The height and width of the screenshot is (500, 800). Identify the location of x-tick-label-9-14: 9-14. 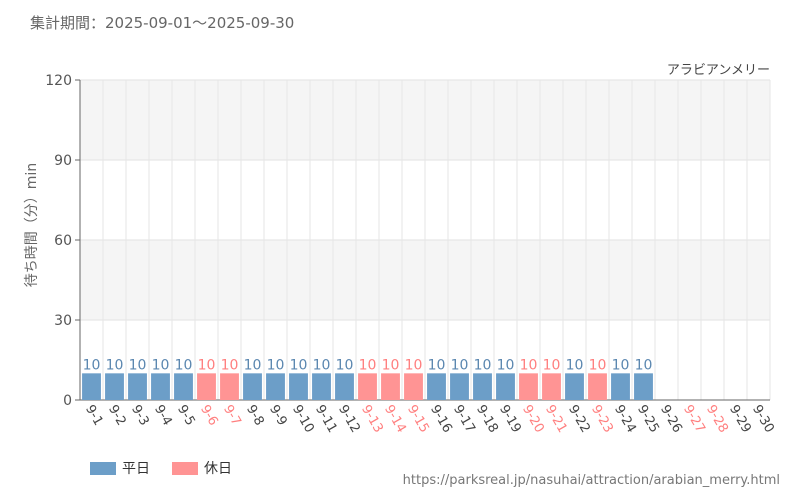
(395, 419).